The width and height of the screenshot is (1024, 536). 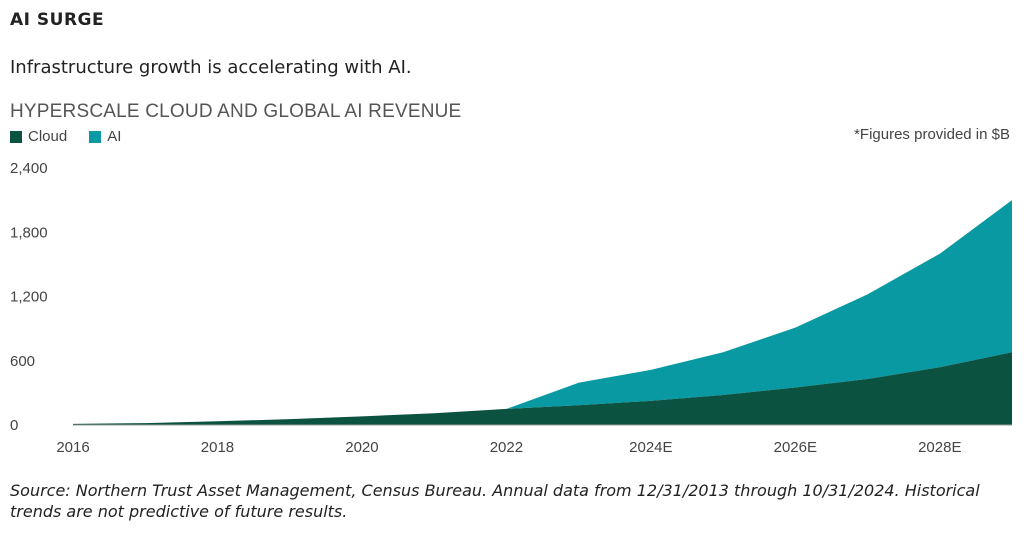 What do you see at coordinates (22, 361) in the screenshot?
I see `y-tick-label: 600` at bounding box center [22, 361].